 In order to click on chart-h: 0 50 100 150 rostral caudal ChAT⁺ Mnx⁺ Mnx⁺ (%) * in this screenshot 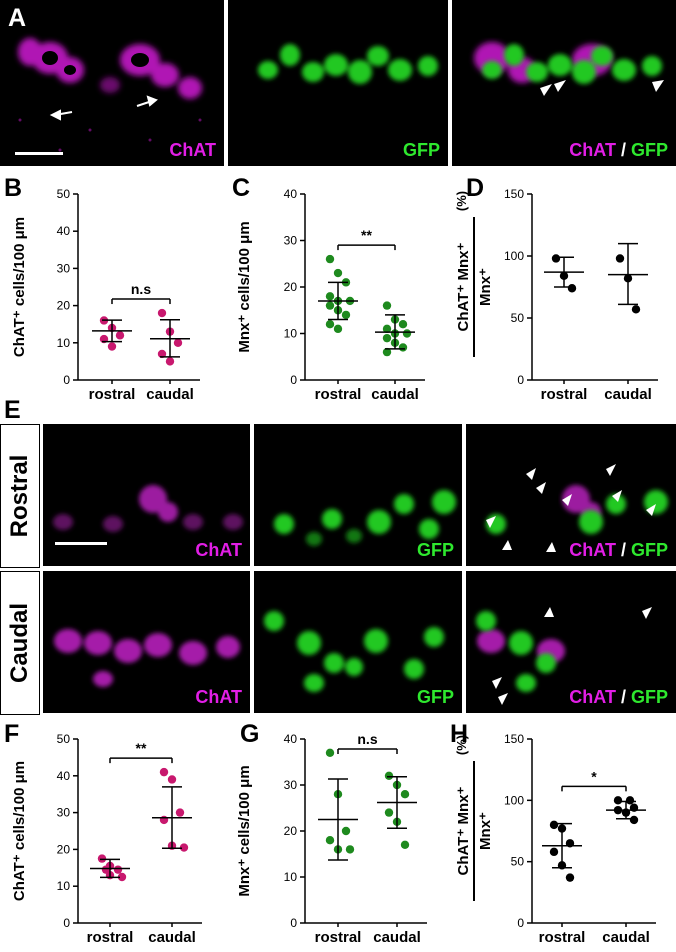, I will do `click(563, 836)`.